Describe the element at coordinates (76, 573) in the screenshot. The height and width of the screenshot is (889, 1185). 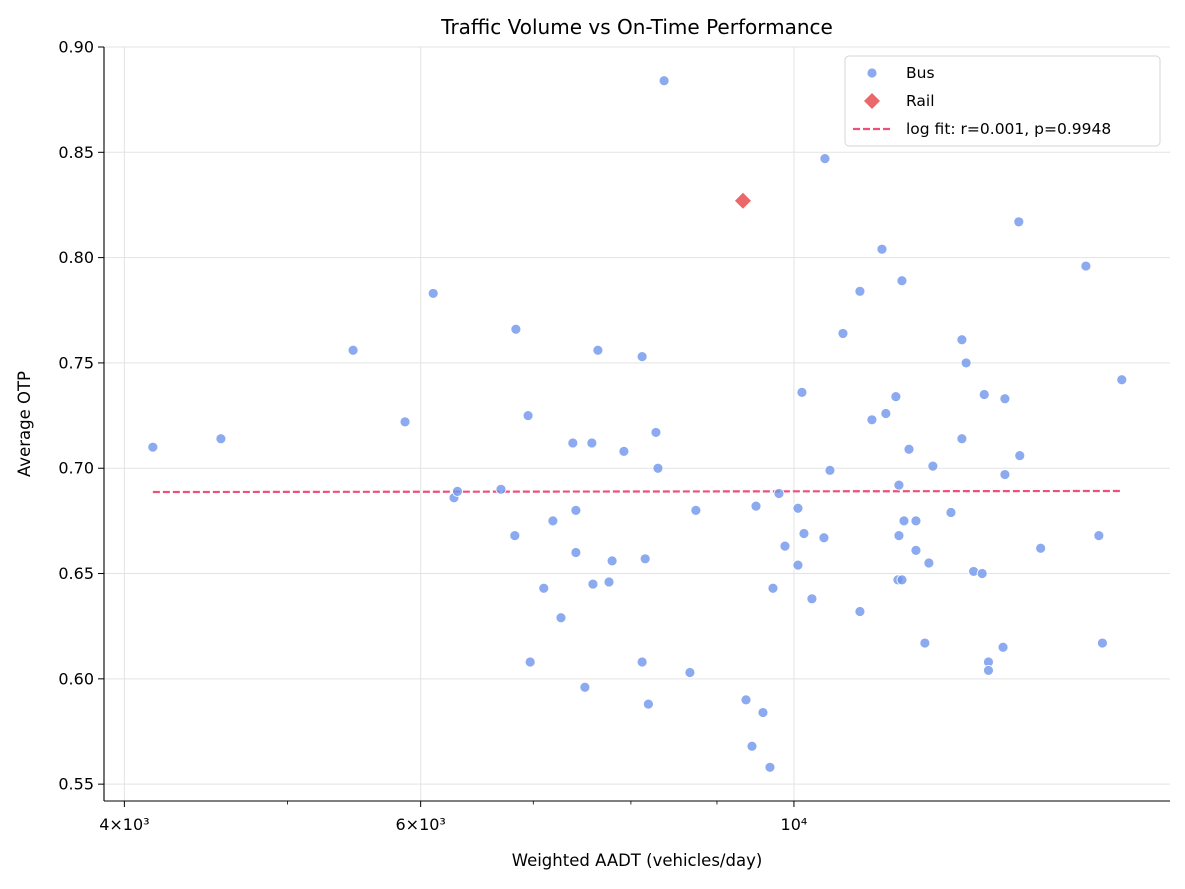
I see `y-tick-label: 0.65` at that location.